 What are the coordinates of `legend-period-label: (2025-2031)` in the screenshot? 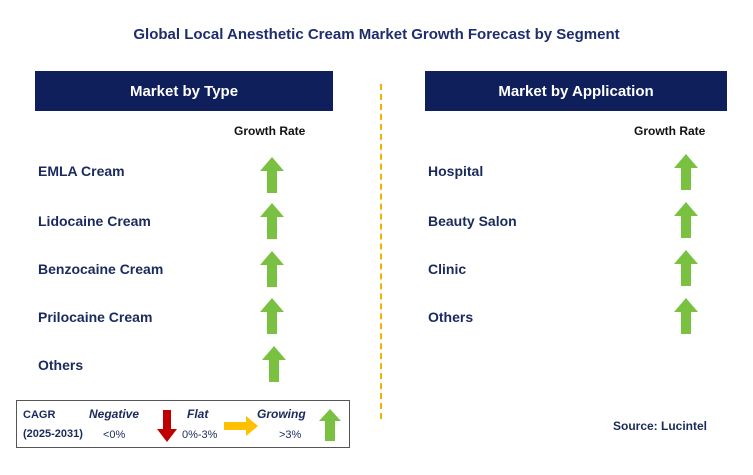 It's located at (53, 434).